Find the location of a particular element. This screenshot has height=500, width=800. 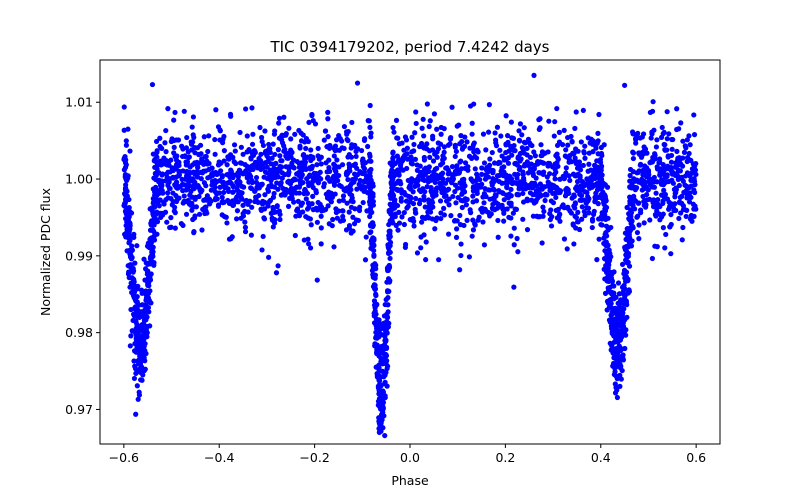

outlier-point is located at coordinates (140, 356).